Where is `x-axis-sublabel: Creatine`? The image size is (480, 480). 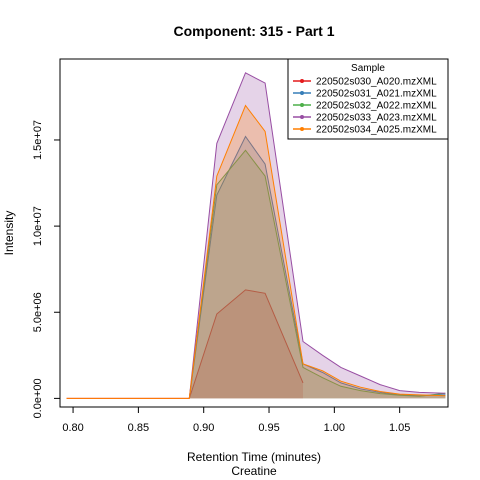
x-axis-sublabel: Creatine is located at coordinates (254, 471).